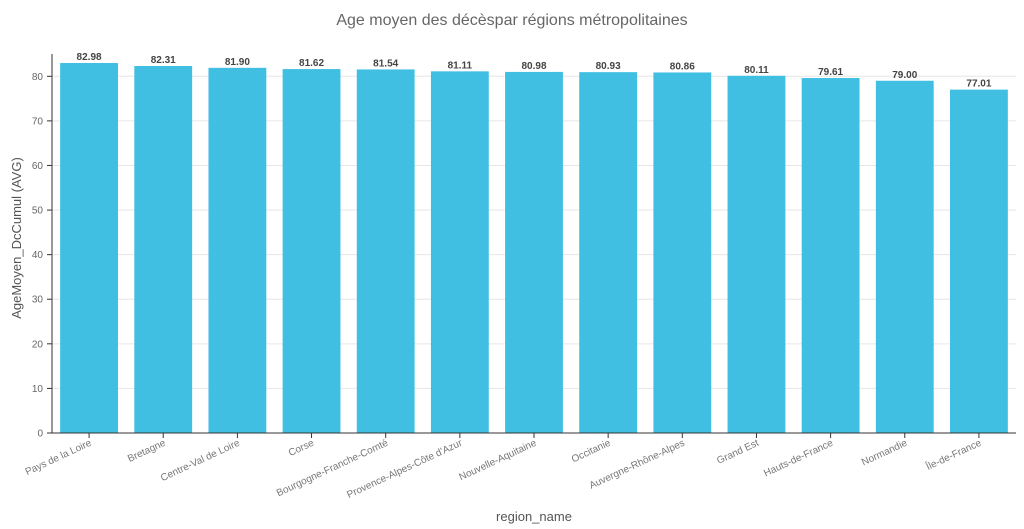 Image resolution: width=1024 pixels, height=529 pixels. I want to click on x-tick-label: Grand Est, so click(738, 452).